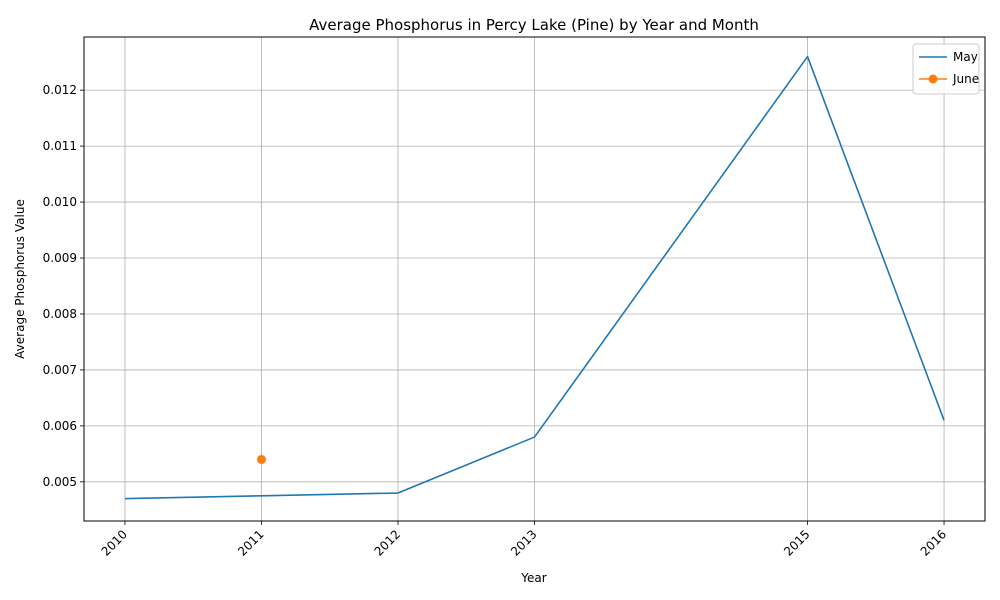  Describe the element at coordinates (60, 426) in the screenshot. I see `y-tick-label: 0.006` at that location.